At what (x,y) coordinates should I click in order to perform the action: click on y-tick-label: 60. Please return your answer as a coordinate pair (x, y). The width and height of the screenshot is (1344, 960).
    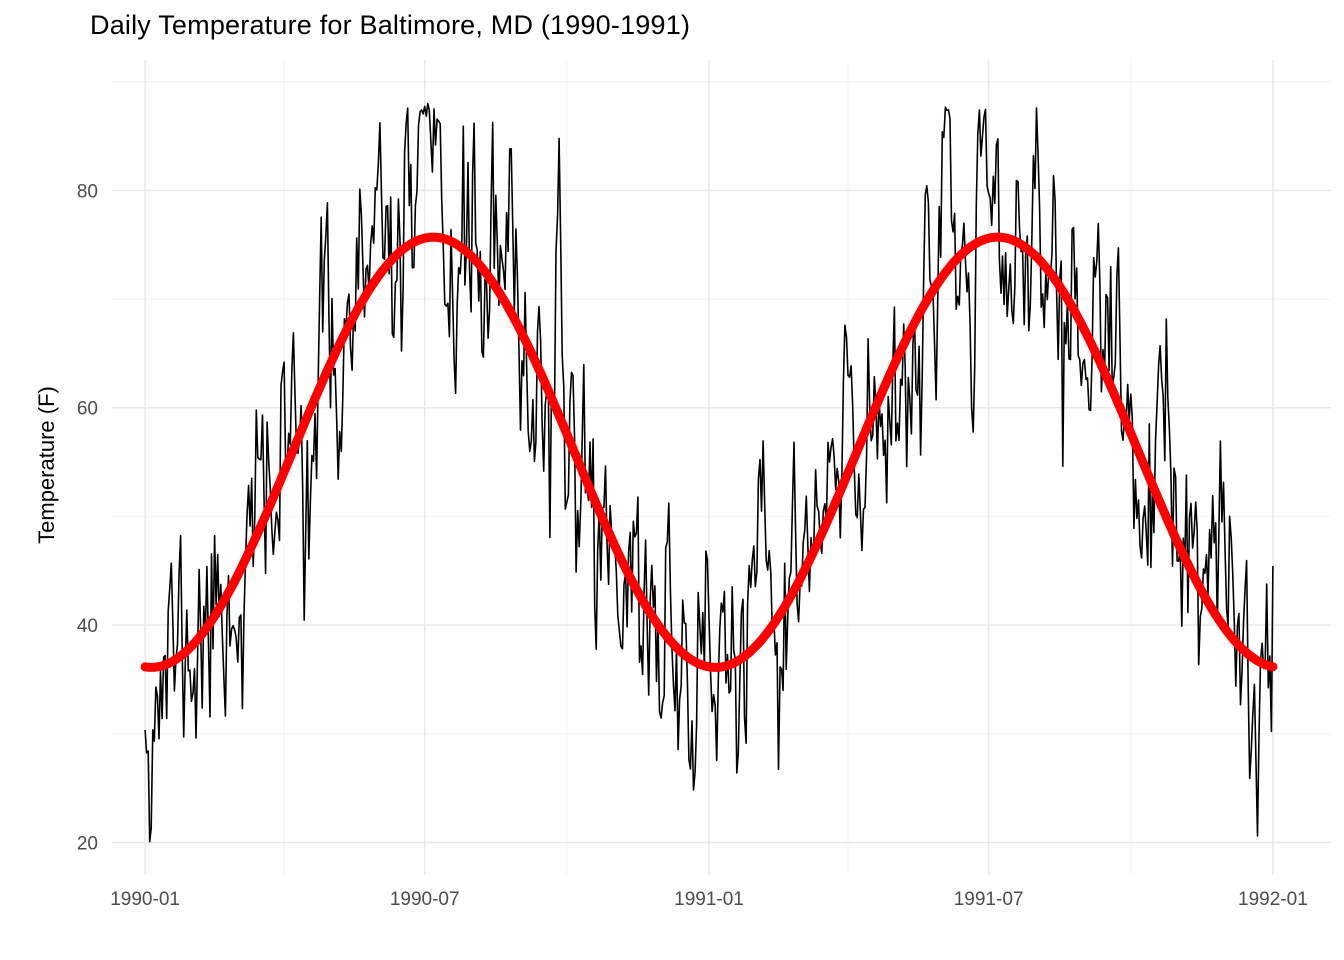
    Looking at the image, I should click on (87, 409).